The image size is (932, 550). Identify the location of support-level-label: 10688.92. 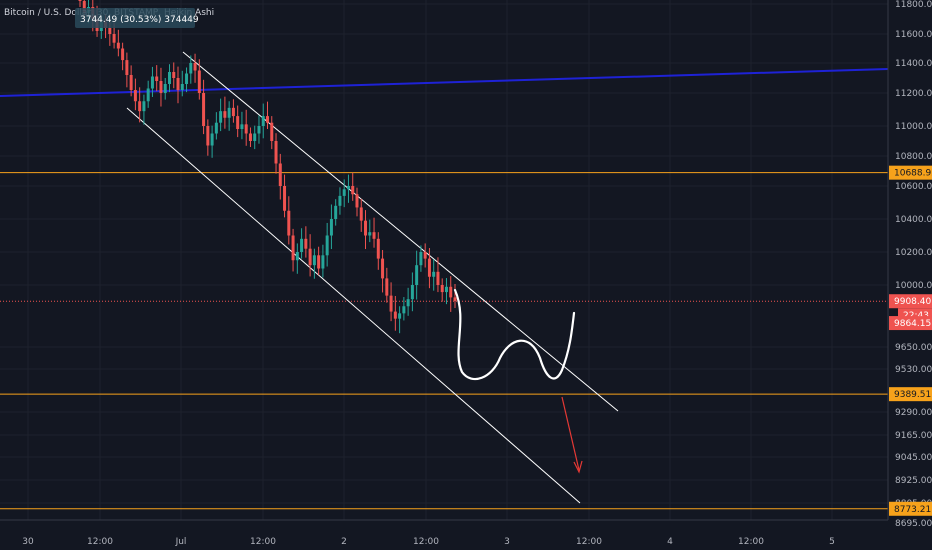
(913, 174).